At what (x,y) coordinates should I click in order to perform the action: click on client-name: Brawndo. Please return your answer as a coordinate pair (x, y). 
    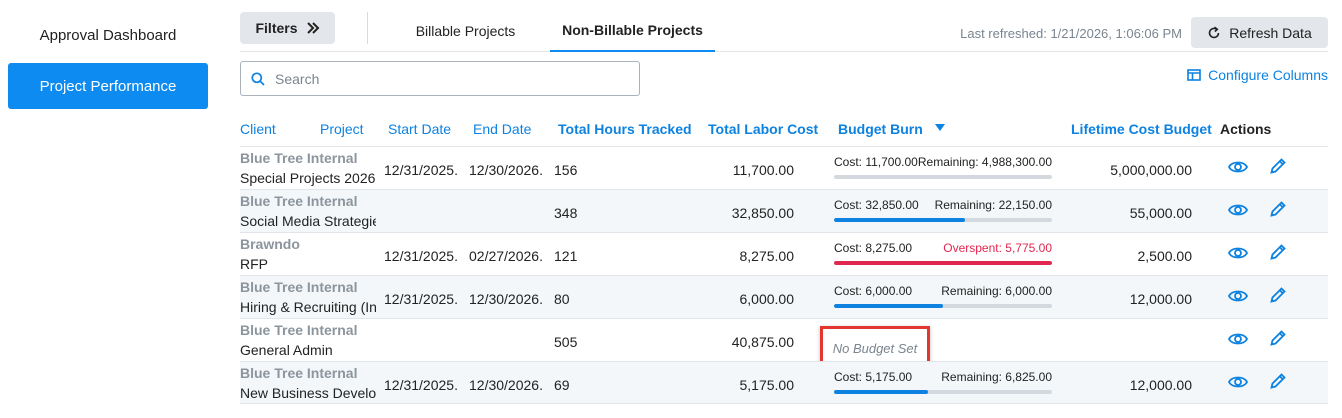
    Looking at the image, I should click on (270, 244).